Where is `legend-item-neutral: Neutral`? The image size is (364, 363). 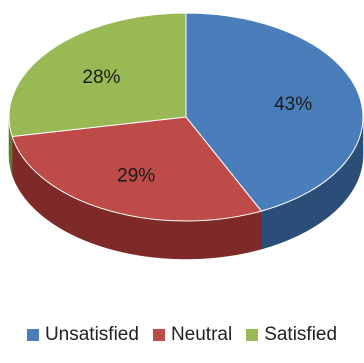
legend-item-neutral: Neutral is located at coordinates (192, 335).